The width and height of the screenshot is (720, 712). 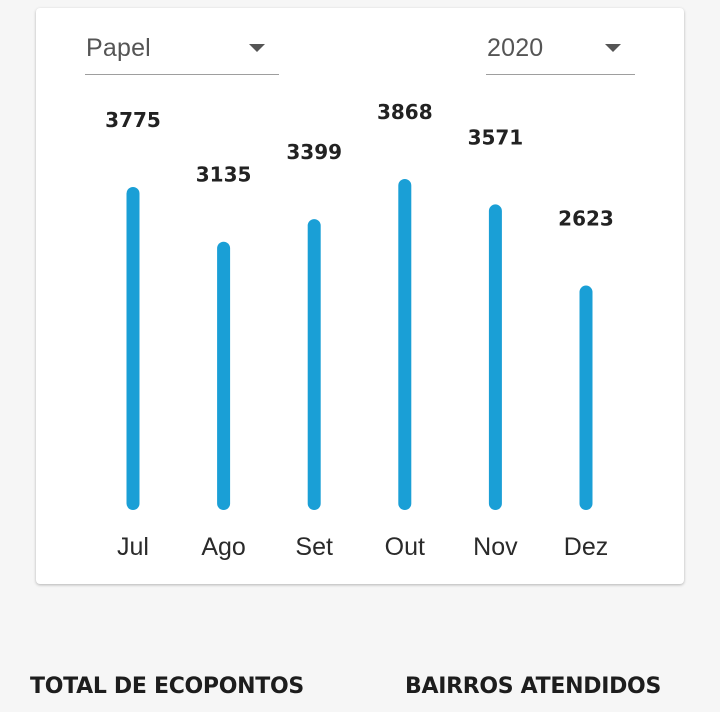 What do you see at coordinates (560, 53) in the screenshot?
I see `year-select: 2020` at bounding box center [560, 53].